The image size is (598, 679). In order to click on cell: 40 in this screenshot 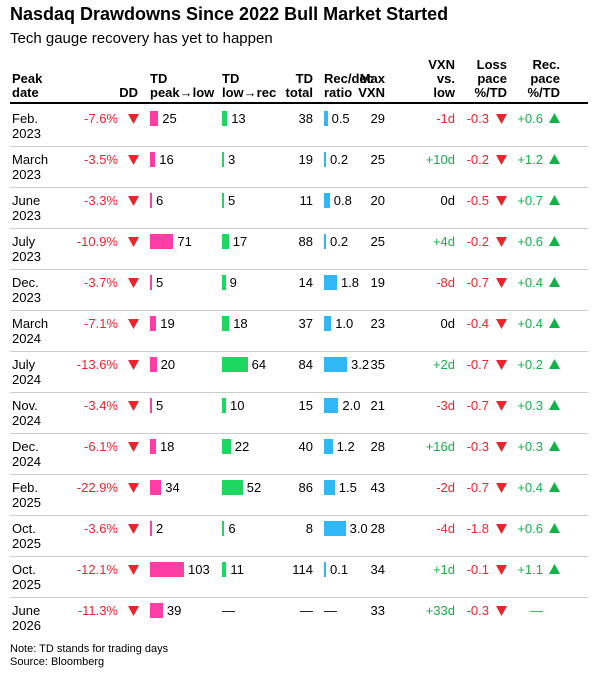, I will do `click(305, 446)`.